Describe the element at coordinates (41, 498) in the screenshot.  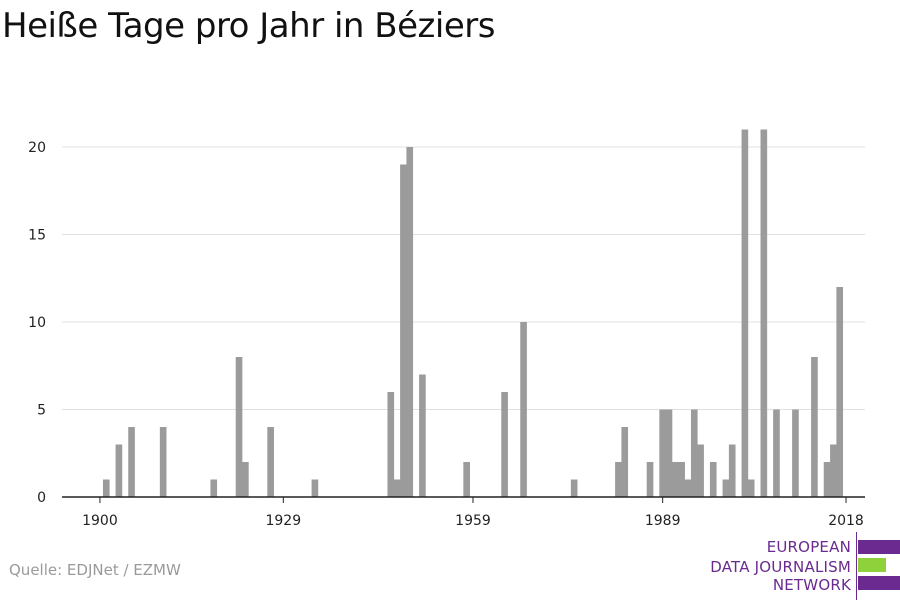
I see `y-tick-label-0: 0` at that location.